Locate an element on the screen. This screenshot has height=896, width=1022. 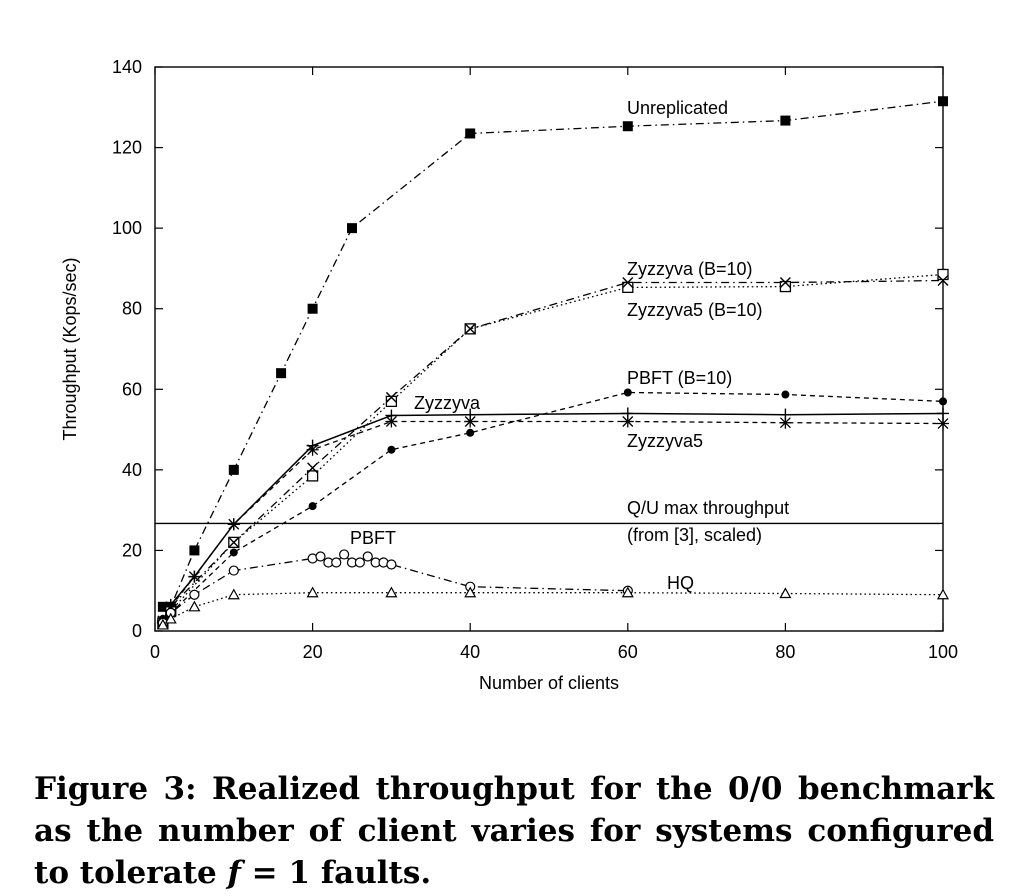
series-line is located at coordinates (553, 609).